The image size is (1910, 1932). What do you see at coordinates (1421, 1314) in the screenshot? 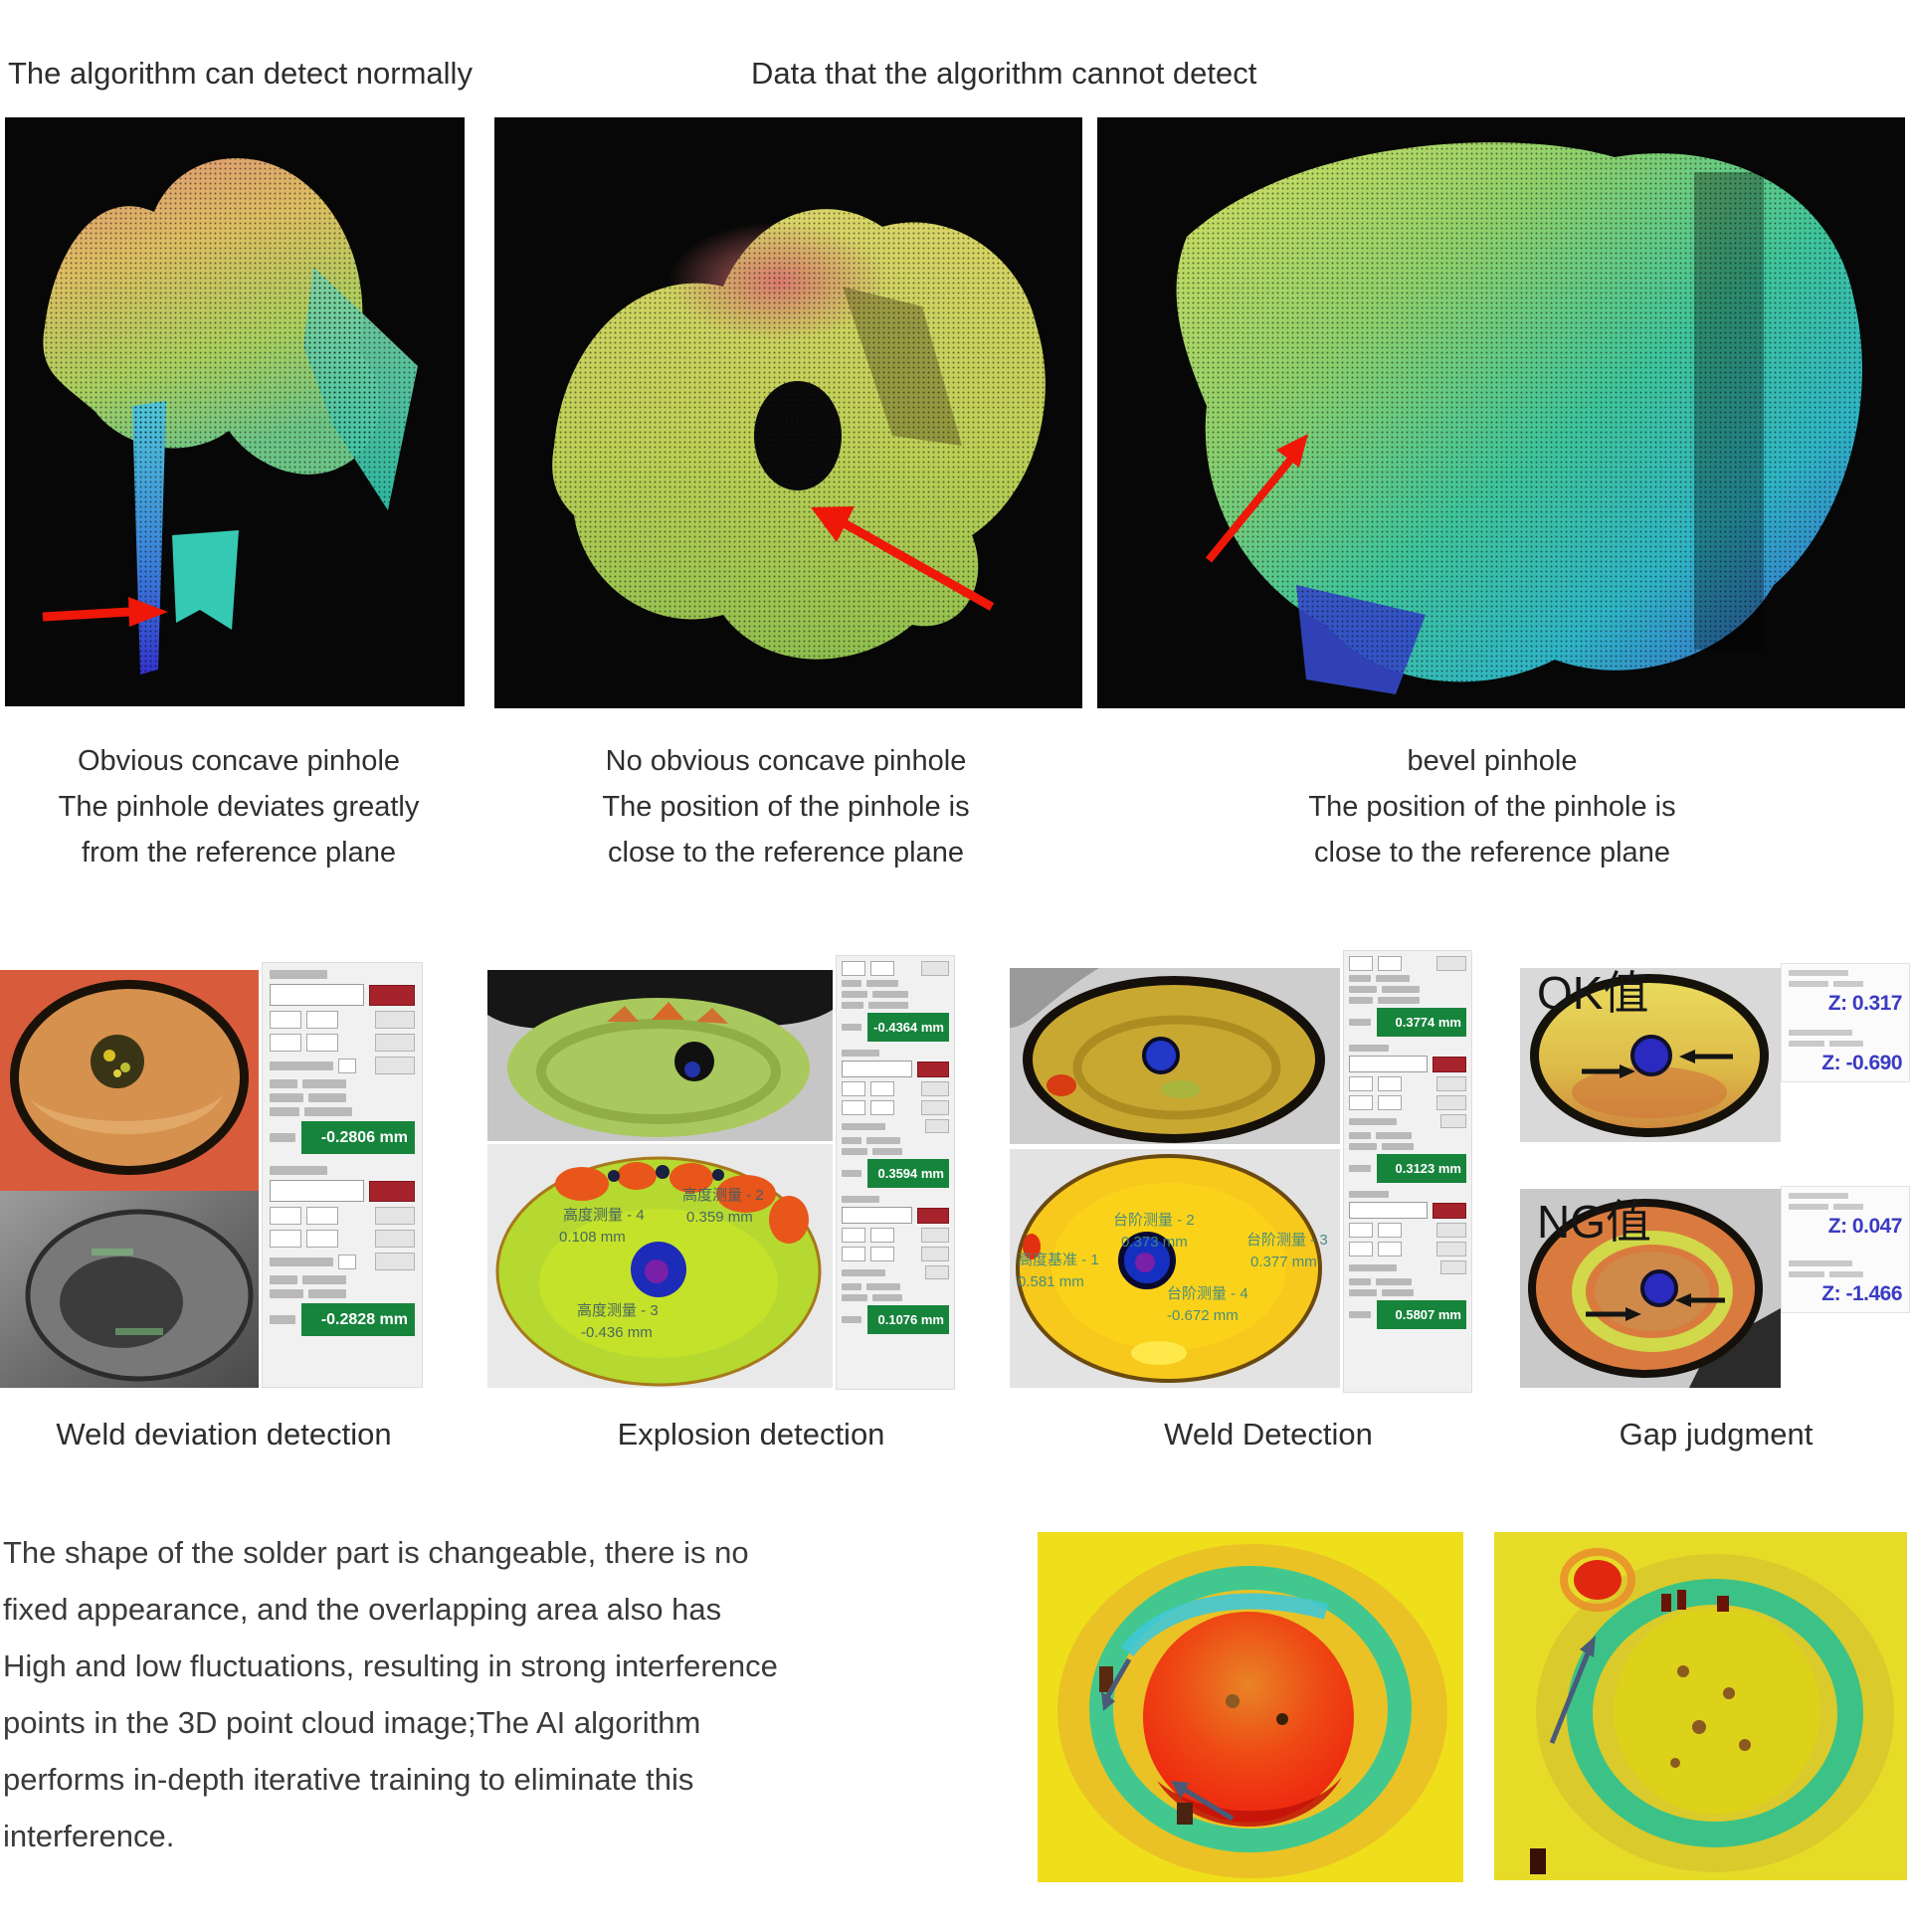
I see `measurement-value: 0.5807 mm` at bounding box center [1421, 1314].